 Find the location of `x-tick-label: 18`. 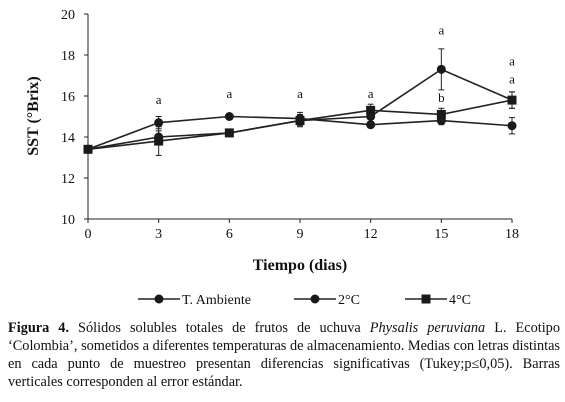

x-tick-label: 18 is located at coordinates (512, 234).